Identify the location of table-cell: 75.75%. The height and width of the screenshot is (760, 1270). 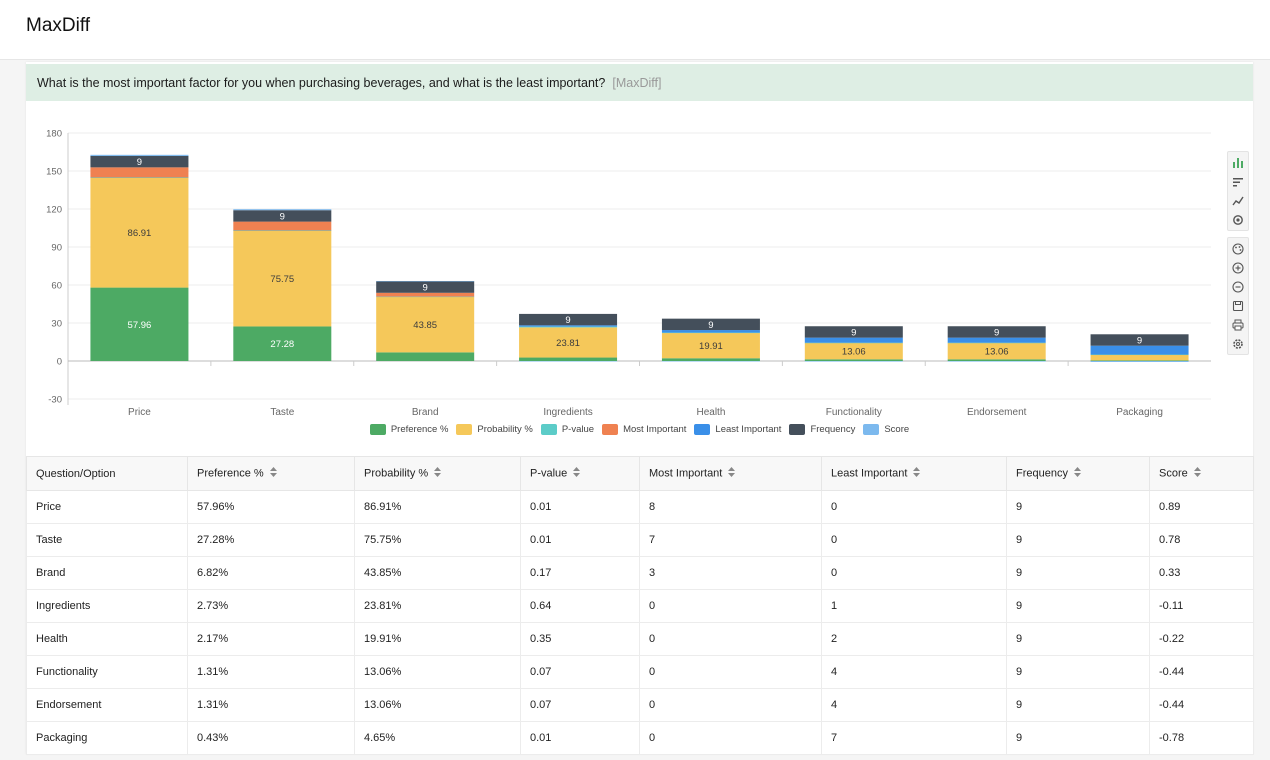
(437, 540).